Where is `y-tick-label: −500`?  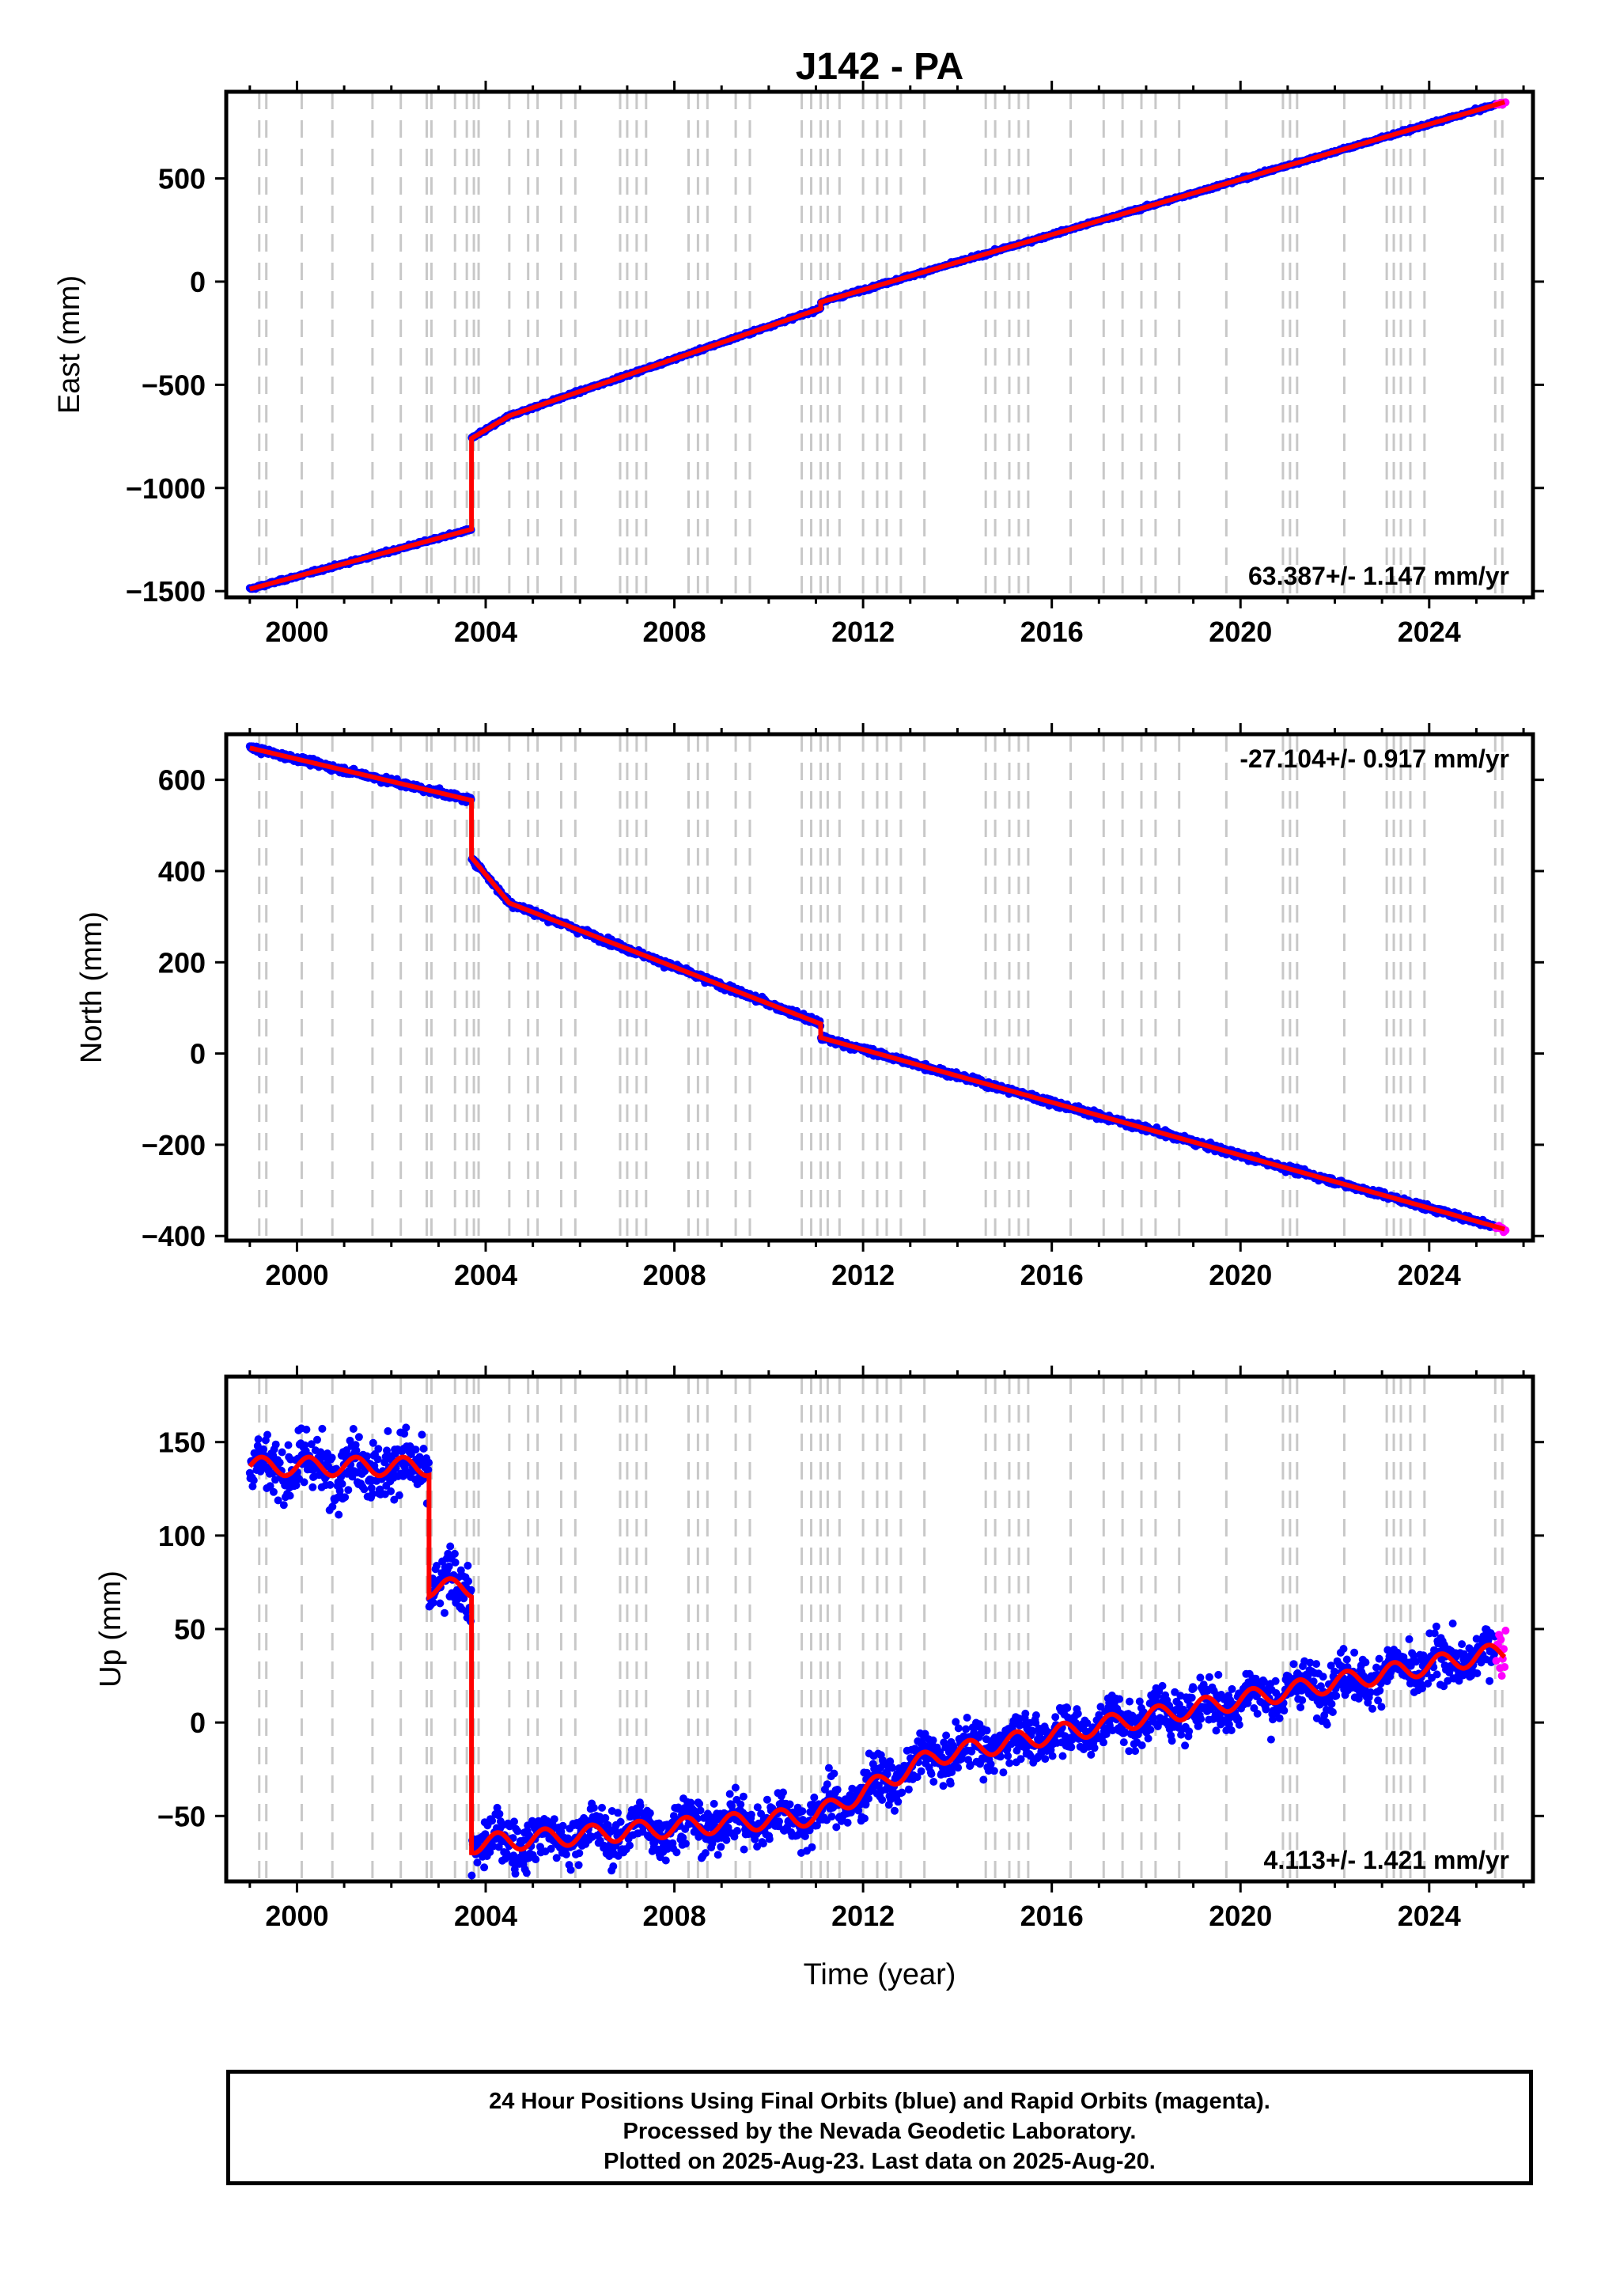 y-tick-label: −500 is located at coordinates (174, 385).